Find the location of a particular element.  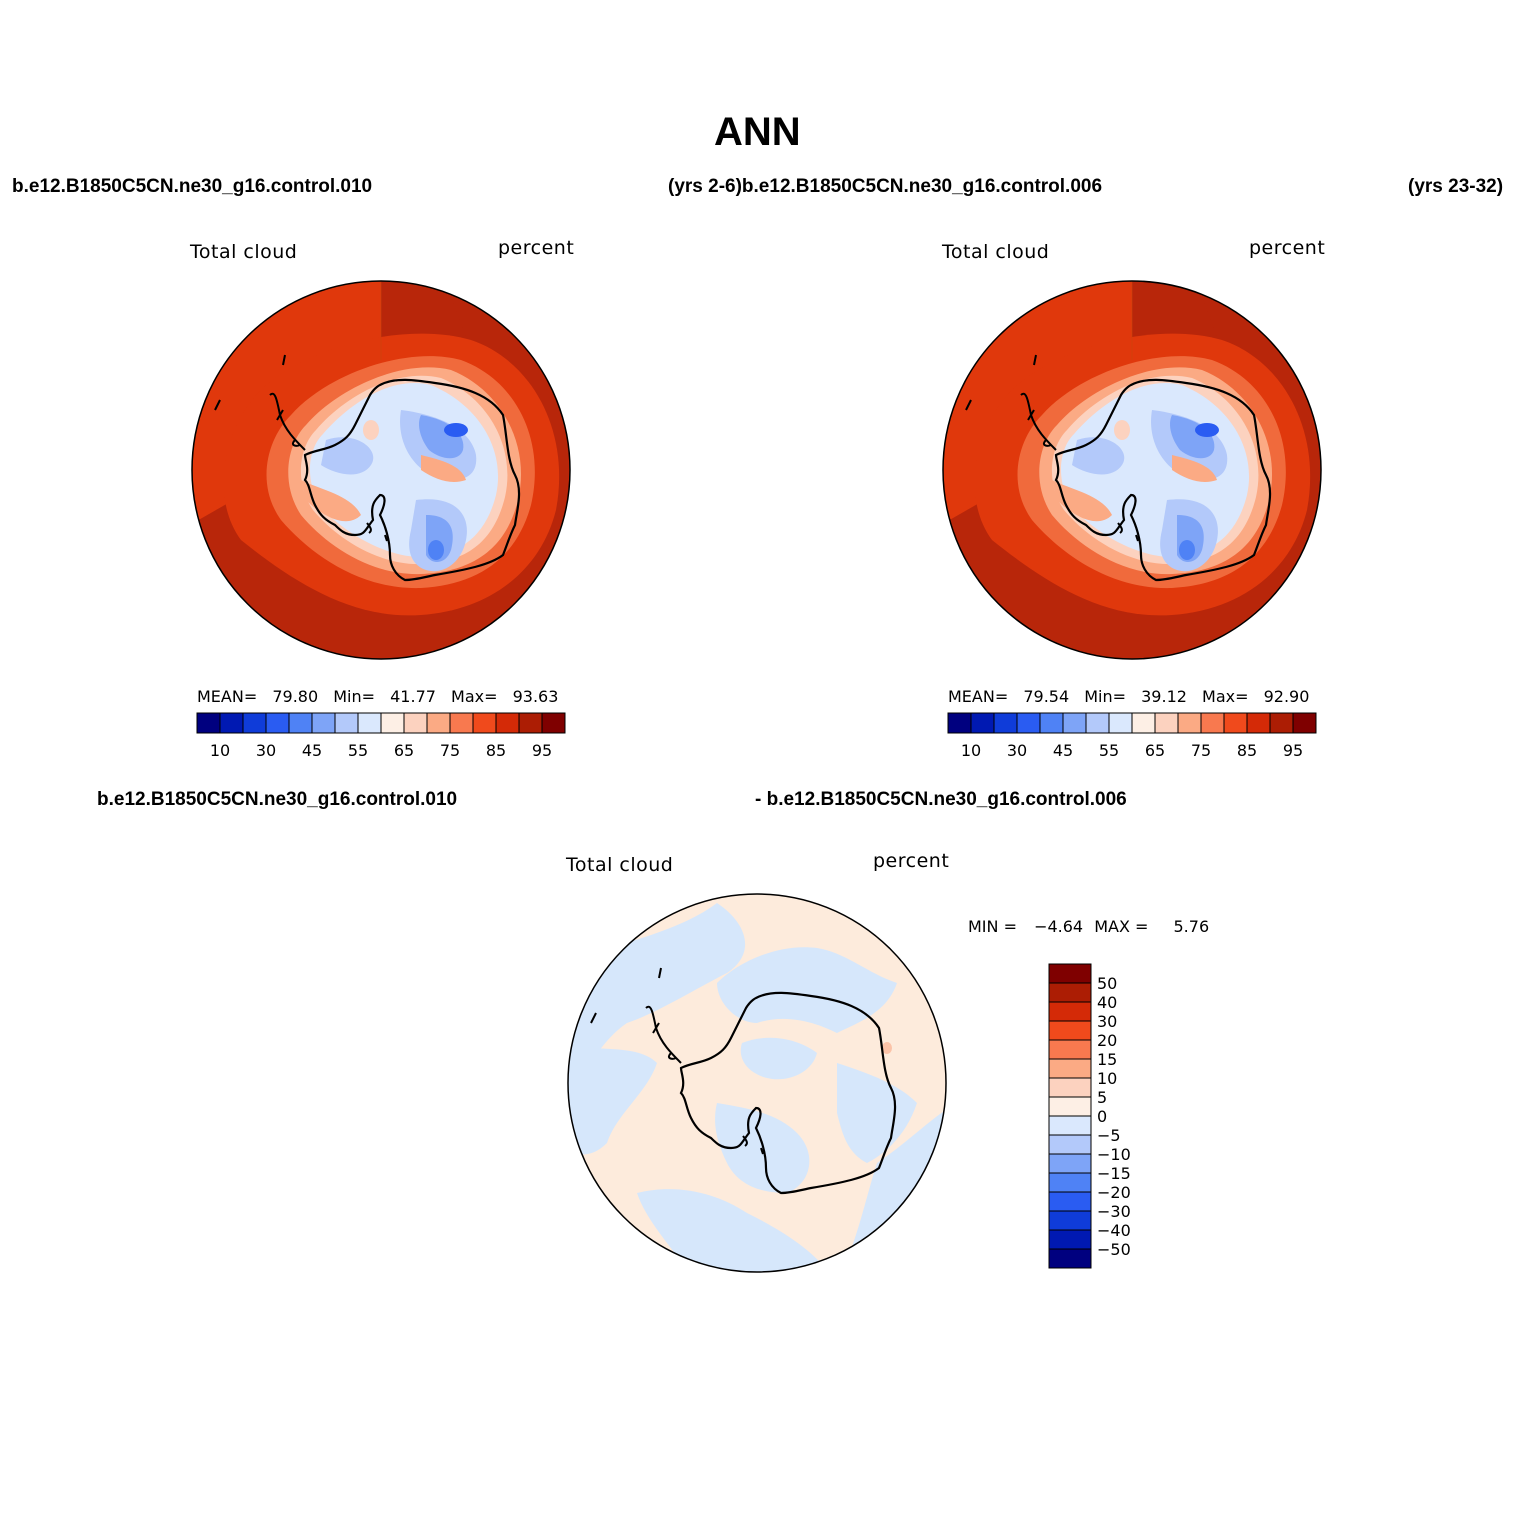

colorbar-tick-label: −15 is located at coordinates (1114, 1173).